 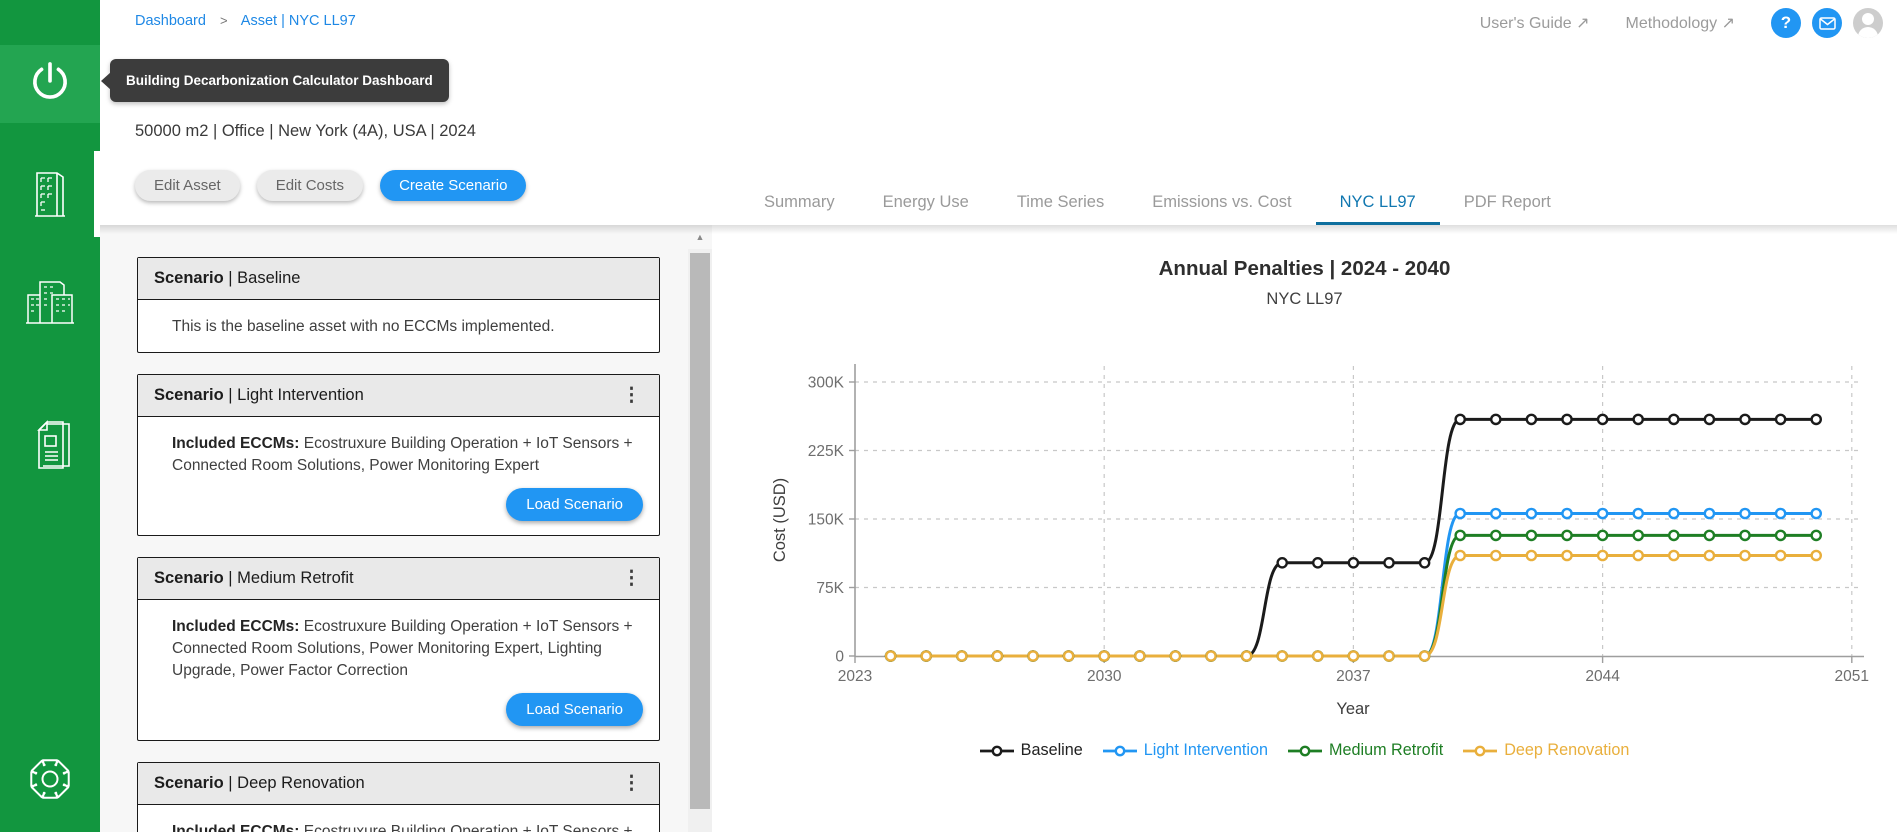 What do you see at coordinates (1031, 750) in the screenshot?
I see `legend-item-baseline: Baseline` at bounding box center [1031, 750].